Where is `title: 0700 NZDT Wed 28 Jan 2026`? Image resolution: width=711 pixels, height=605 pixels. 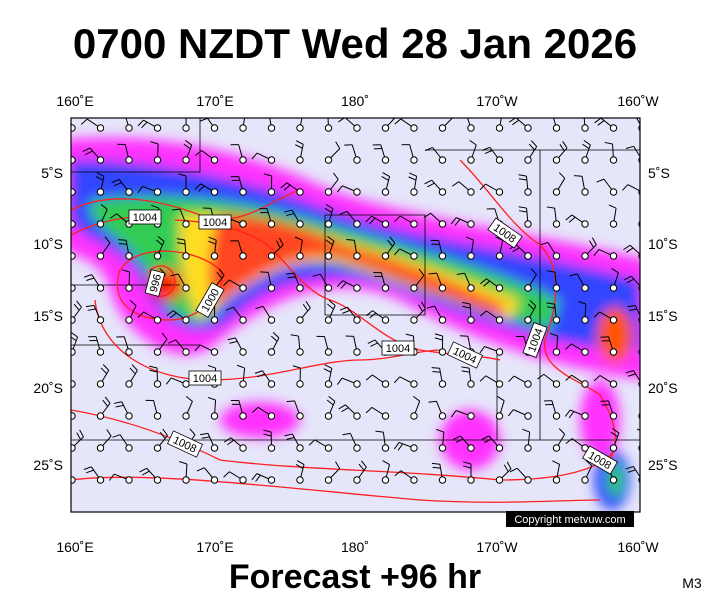 title: 0700 NZDT Wed 28 Jan 2026 is located at coordinates (355, 43).